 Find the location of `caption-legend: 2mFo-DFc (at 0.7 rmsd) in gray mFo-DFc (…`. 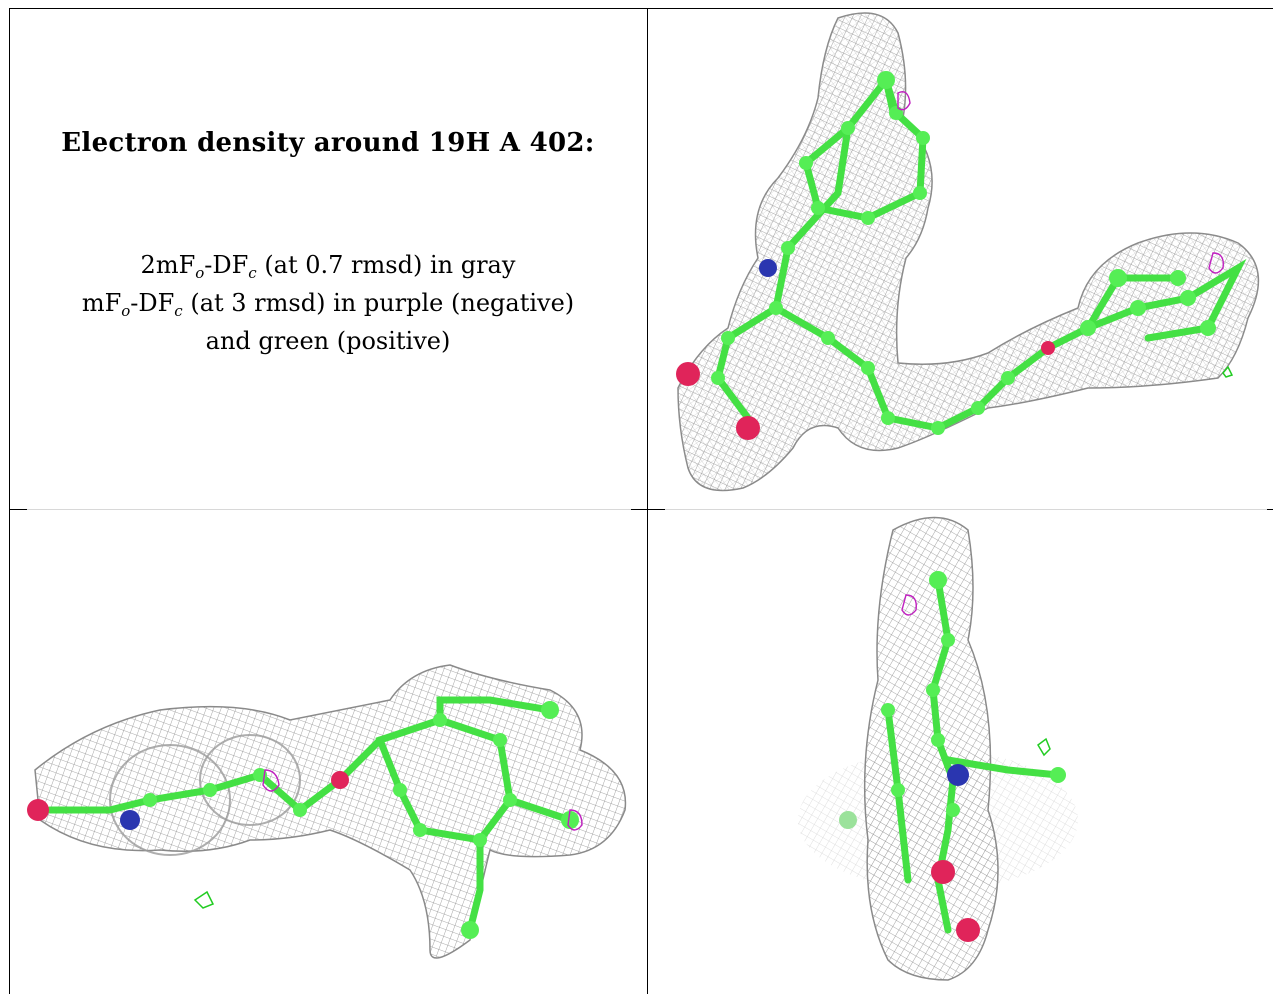

caption-legend: 2mFo-DFc (at 0.7 rmsd) in gray mFo-DFc (… is located at coordinates (328, 303).